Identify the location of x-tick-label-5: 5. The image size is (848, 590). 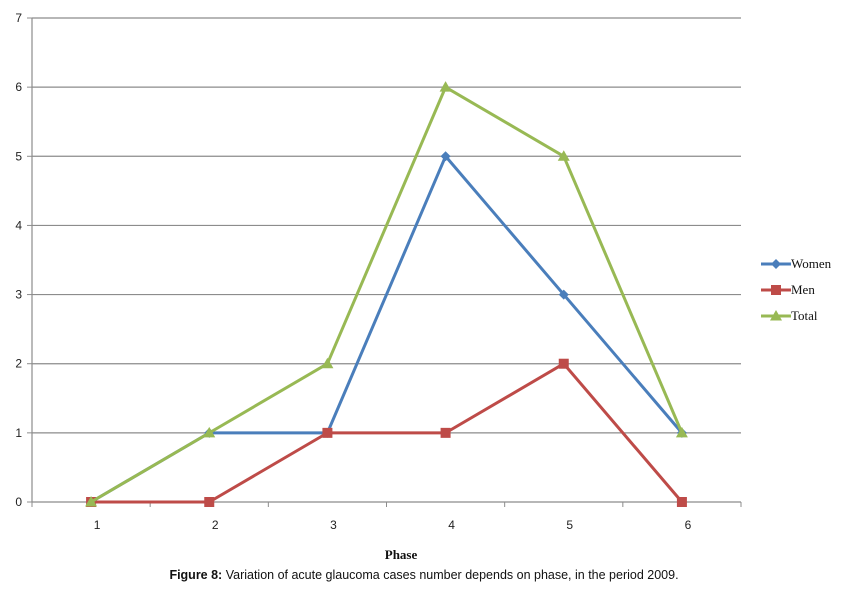
(569, 525).